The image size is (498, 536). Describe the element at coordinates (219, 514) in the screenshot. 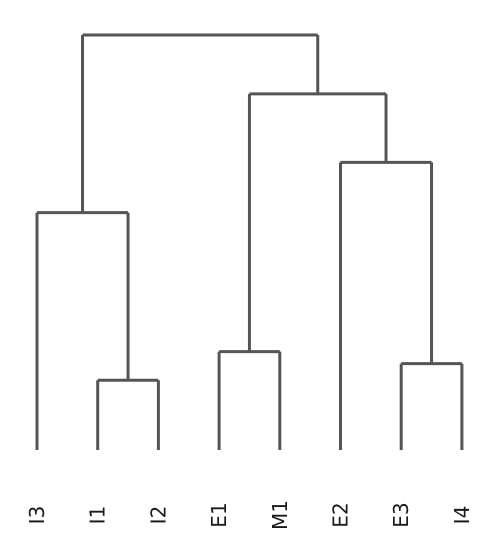

I see `leaf-label-e1: E1` at that location.